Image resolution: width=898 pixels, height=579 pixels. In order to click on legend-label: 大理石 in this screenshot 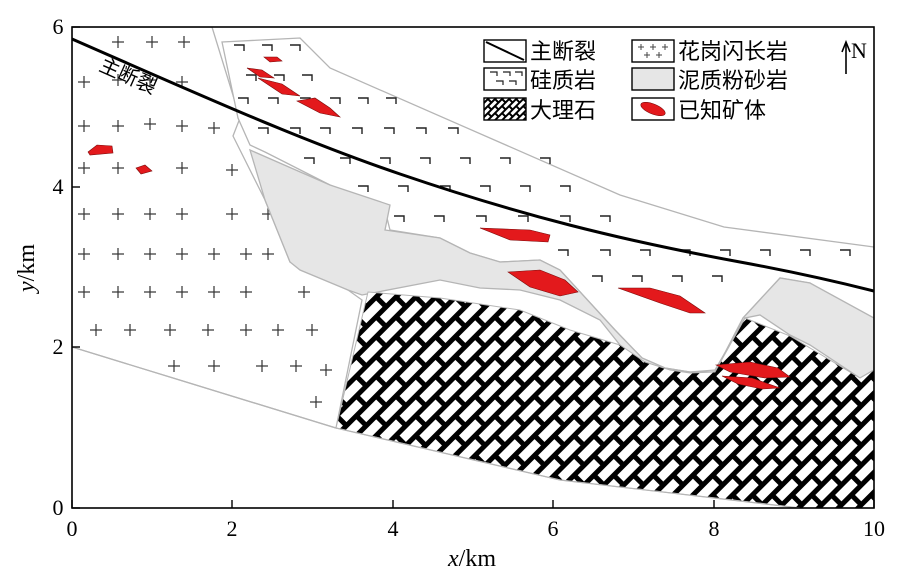, I will do `click(563, 111)`.